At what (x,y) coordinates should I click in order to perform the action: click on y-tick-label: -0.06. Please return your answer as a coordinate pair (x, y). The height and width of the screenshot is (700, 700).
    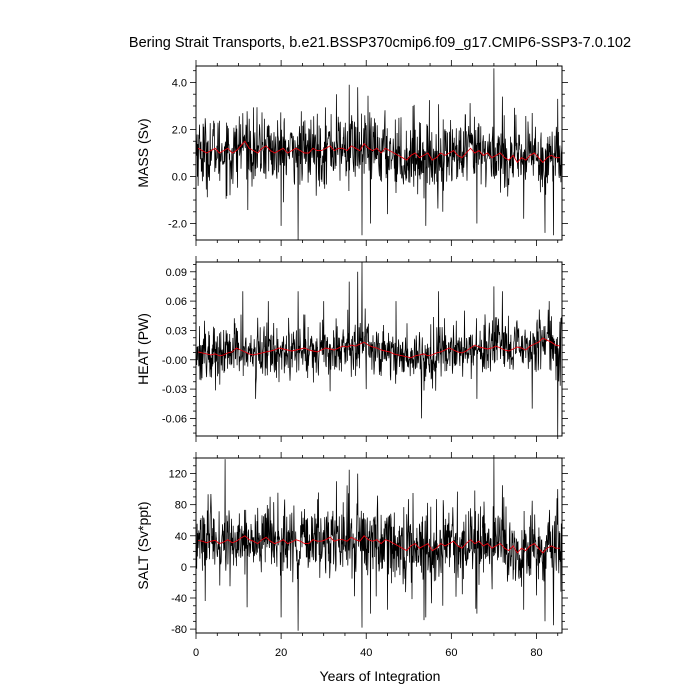
    Looking at the image, I should click on (174, 419).